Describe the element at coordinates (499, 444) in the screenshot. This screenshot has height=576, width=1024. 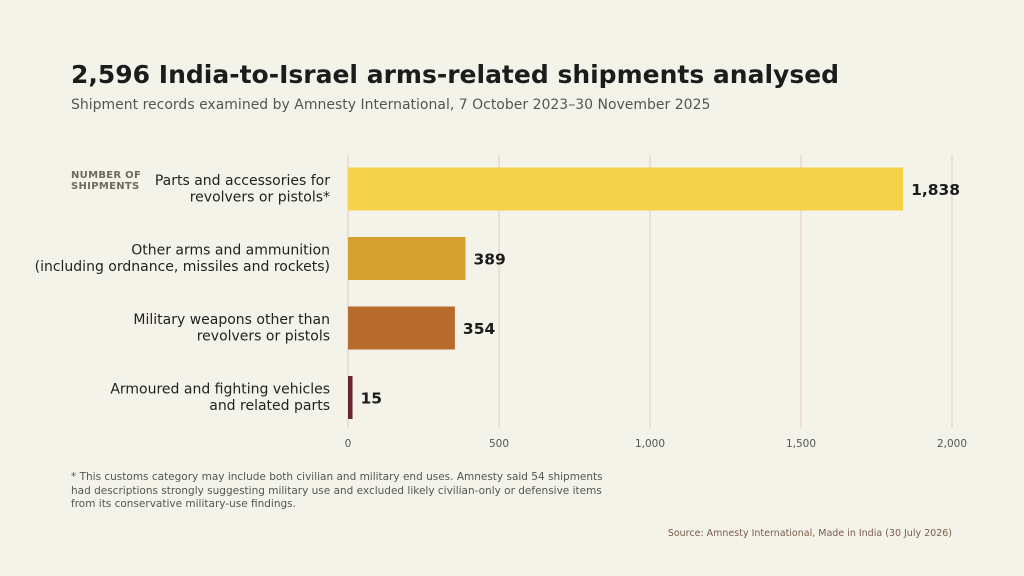
I see `x-tick-label: 500` at that location.